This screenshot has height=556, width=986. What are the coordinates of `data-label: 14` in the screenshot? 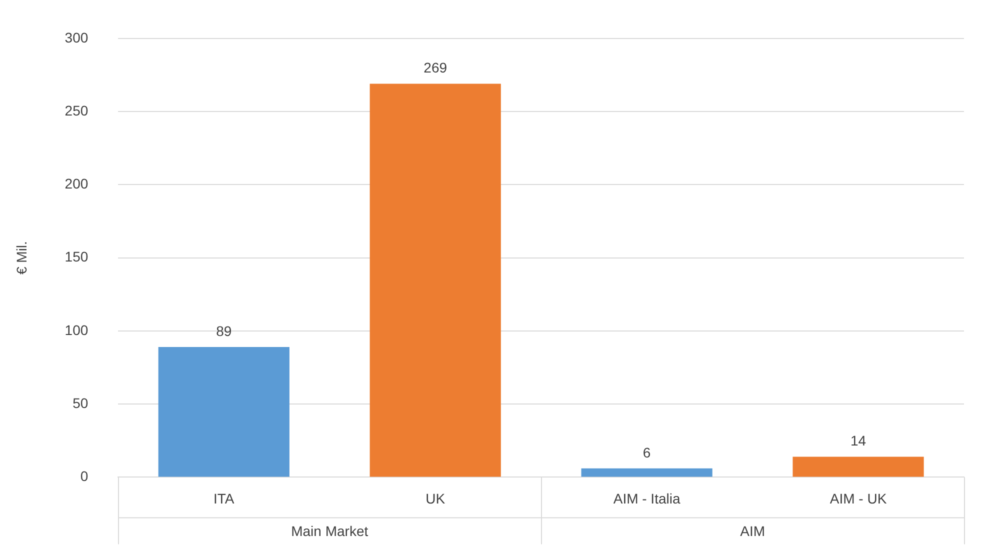 It's located at (858, 440).